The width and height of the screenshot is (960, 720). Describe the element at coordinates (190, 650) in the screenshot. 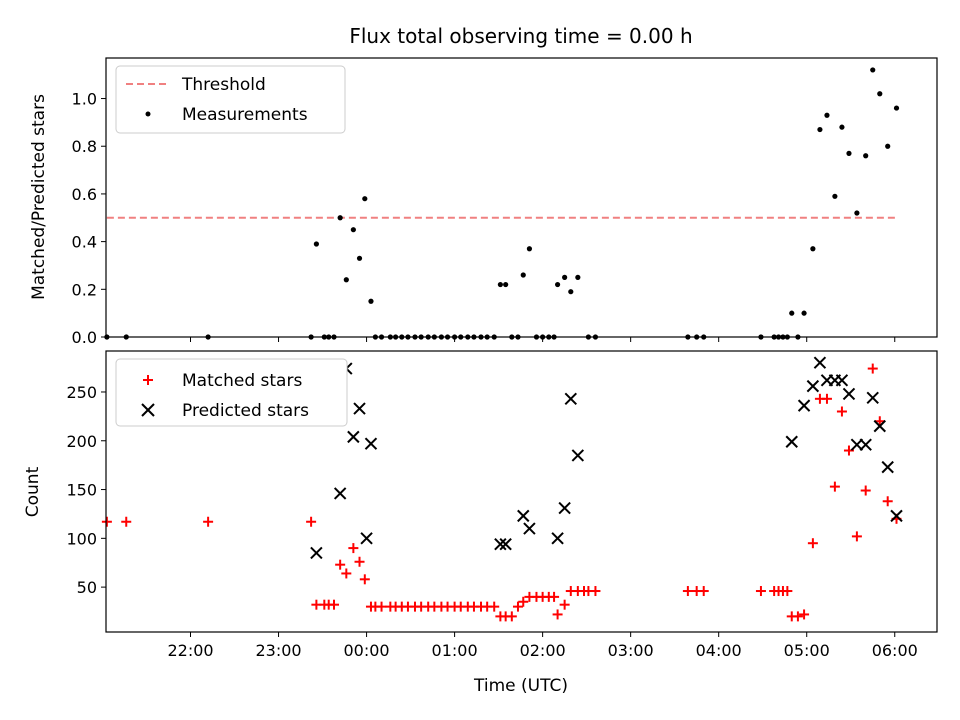

I see `x-tick-label: 22:00` at that location.